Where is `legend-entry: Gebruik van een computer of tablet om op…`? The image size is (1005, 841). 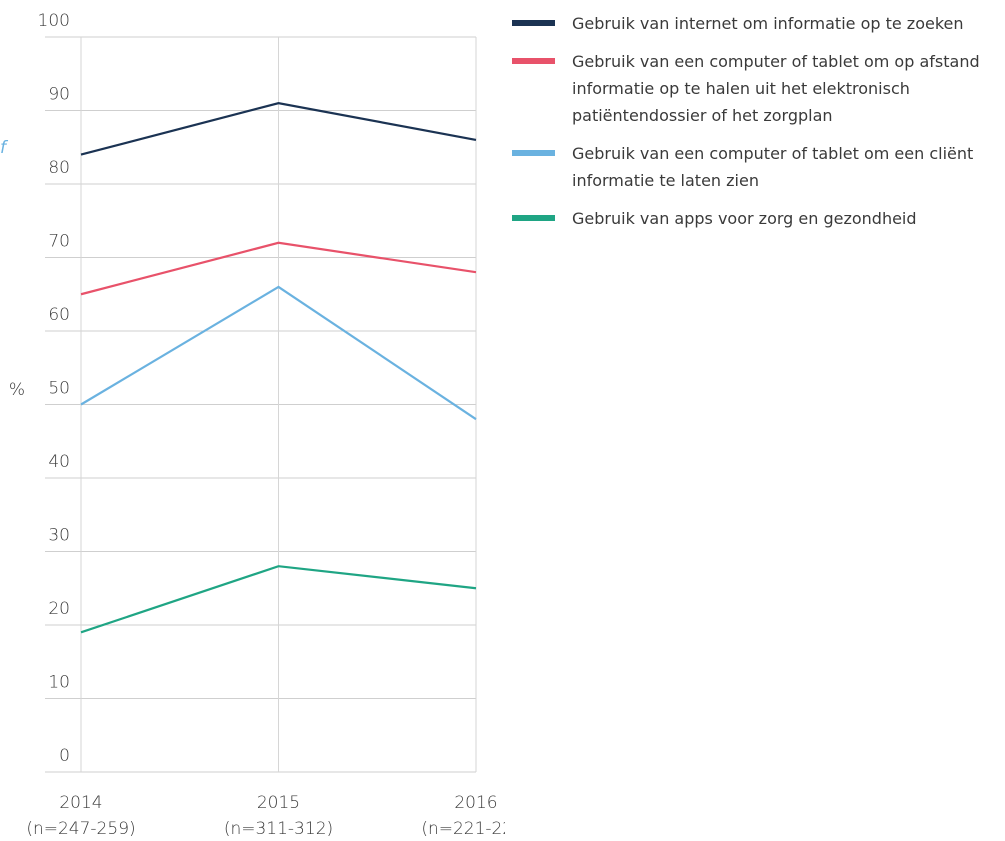
legend-entry: Gebruik van een computer of tablet om op… is located at coordinates (757, 88).